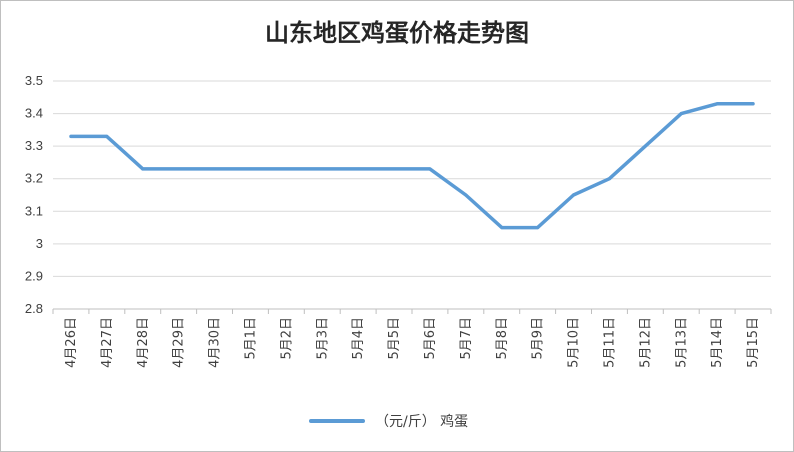 The width and height of the screenshot is (794, 452). Describe the element at coordinates (337, 421) in the screenshot. I see `legend-swatch` at that location.